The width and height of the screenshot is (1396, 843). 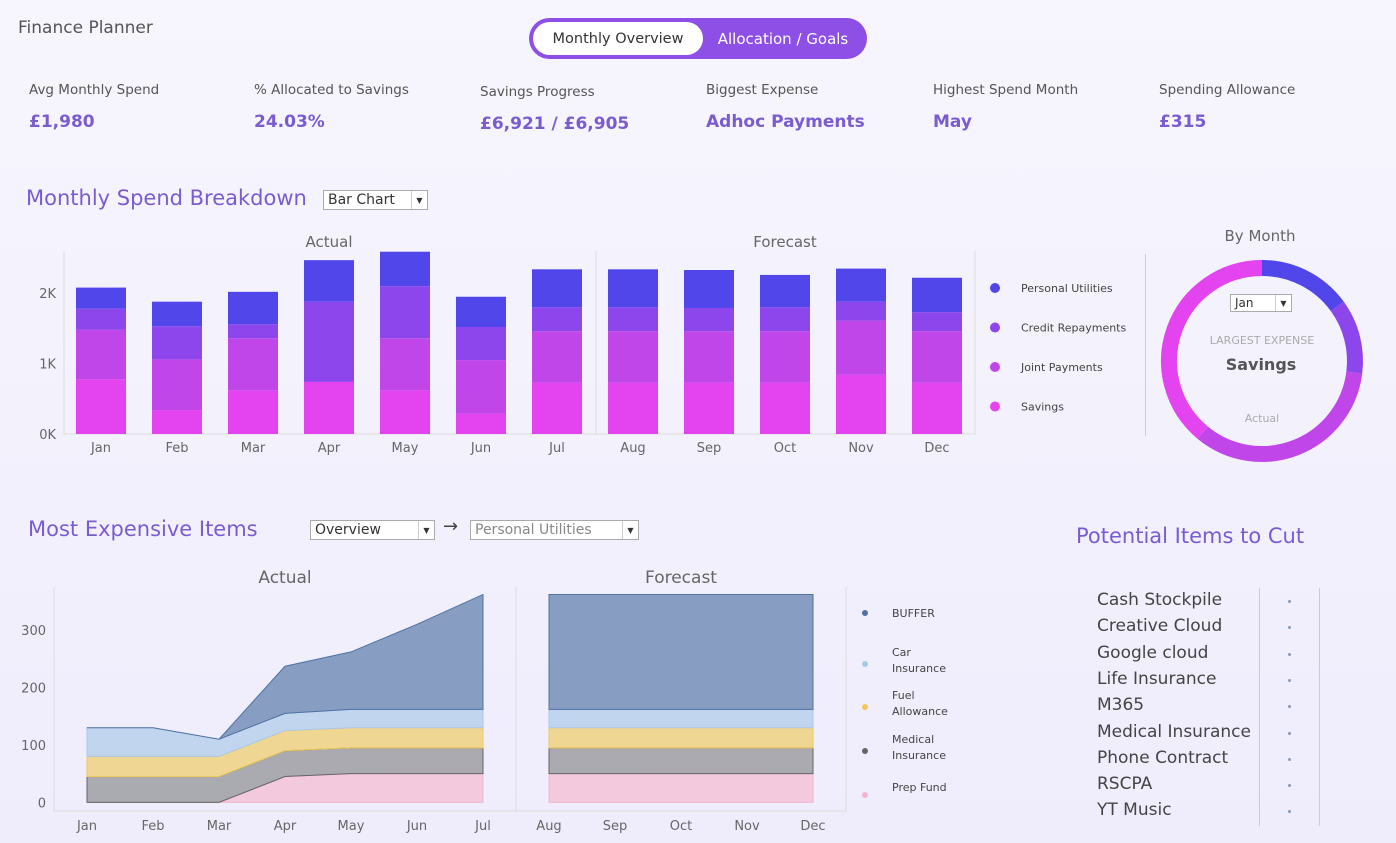 What do you see at coordinates (554, 109) in the screenshot?
I see `kpi-savings-progress: Savings Progress £6,921 / £6,905` at bounding box center [554, 109].